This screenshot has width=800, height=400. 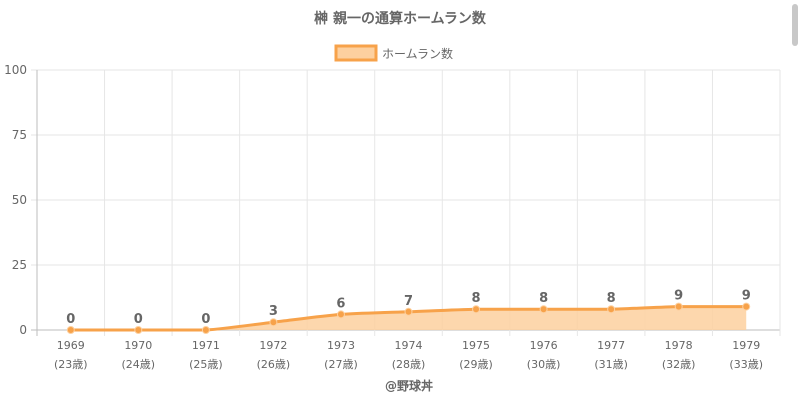 What do you see at coordinates (71, 345) in the screenshot?
I see `x-tick-label: 1969` at bounding box center [71, 345].